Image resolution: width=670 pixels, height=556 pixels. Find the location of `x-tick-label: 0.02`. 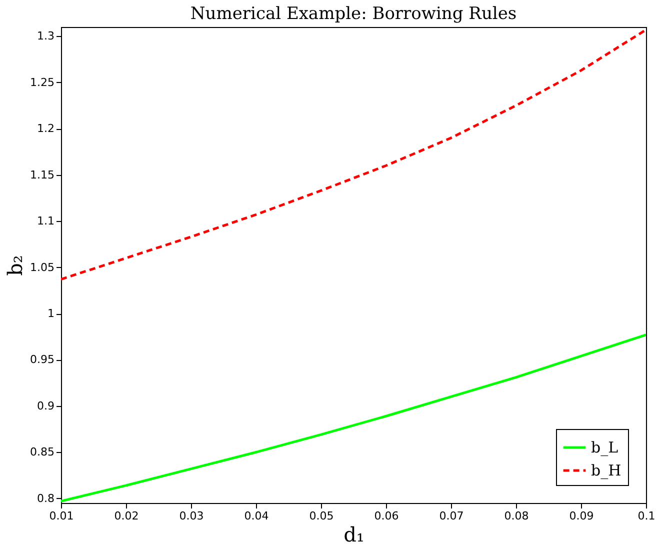

x-tick-label: 0.02 is located at coordinates (126, 516).